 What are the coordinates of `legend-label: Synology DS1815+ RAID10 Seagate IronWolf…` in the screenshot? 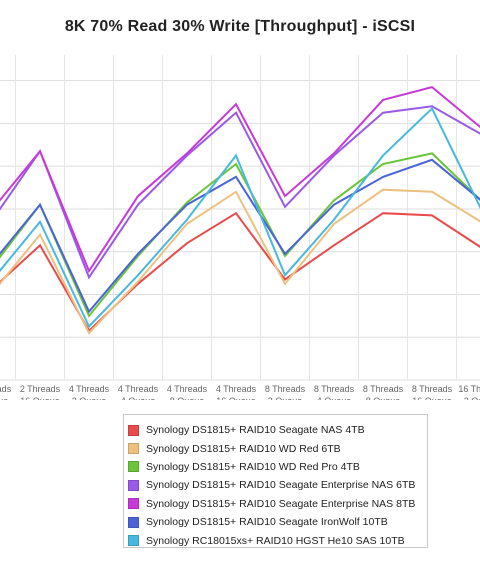 It's located at (267, 522).